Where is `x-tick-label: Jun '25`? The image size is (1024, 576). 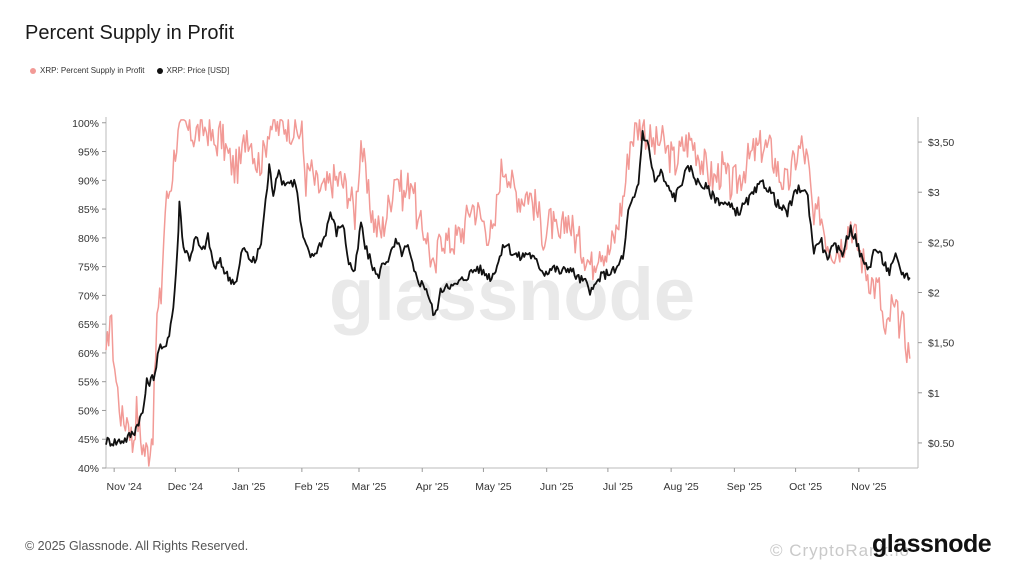
x-tick-label: Jun '25 is located at coordinates (557, 487).